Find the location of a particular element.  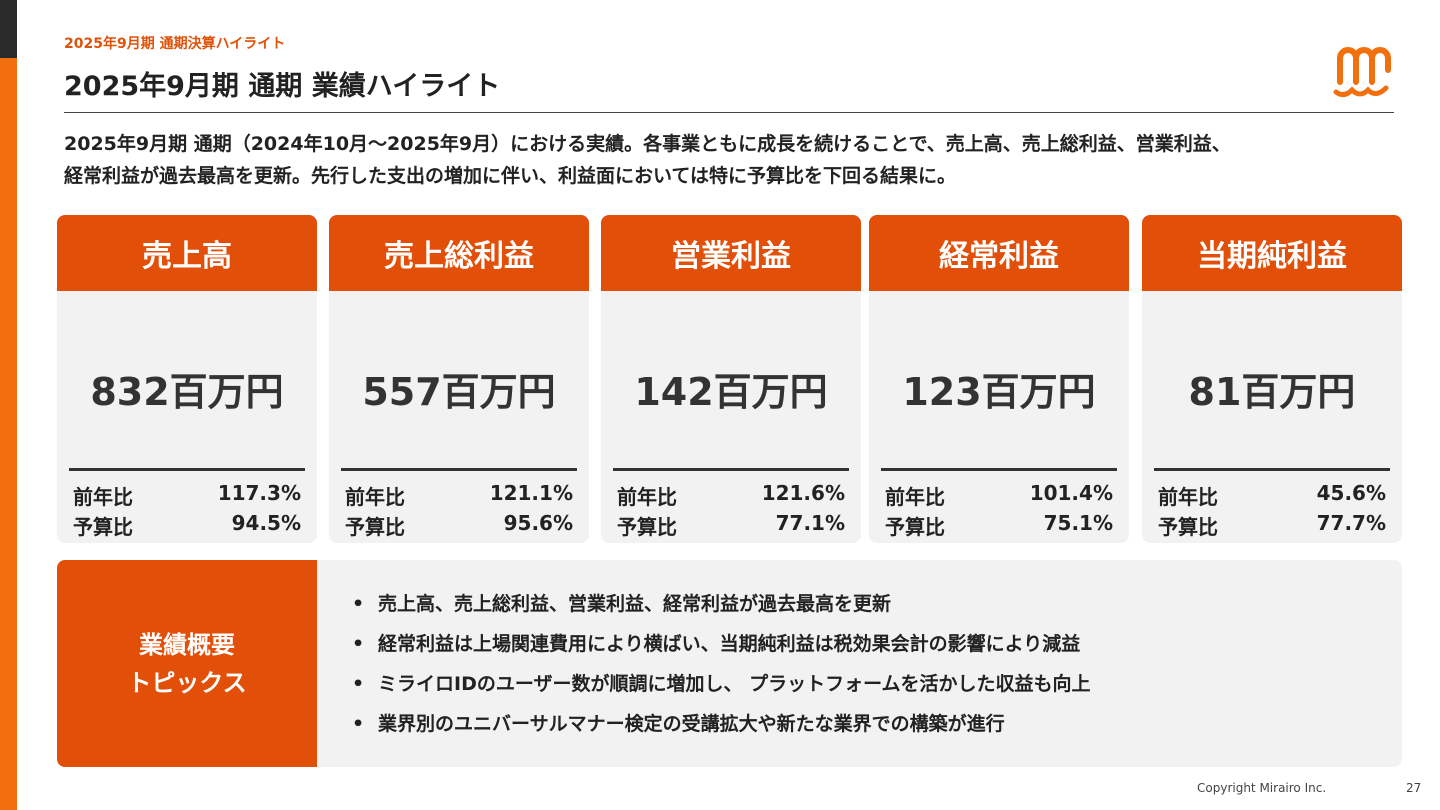

budget-value: 94.5% is located at coordinates (266, 523).